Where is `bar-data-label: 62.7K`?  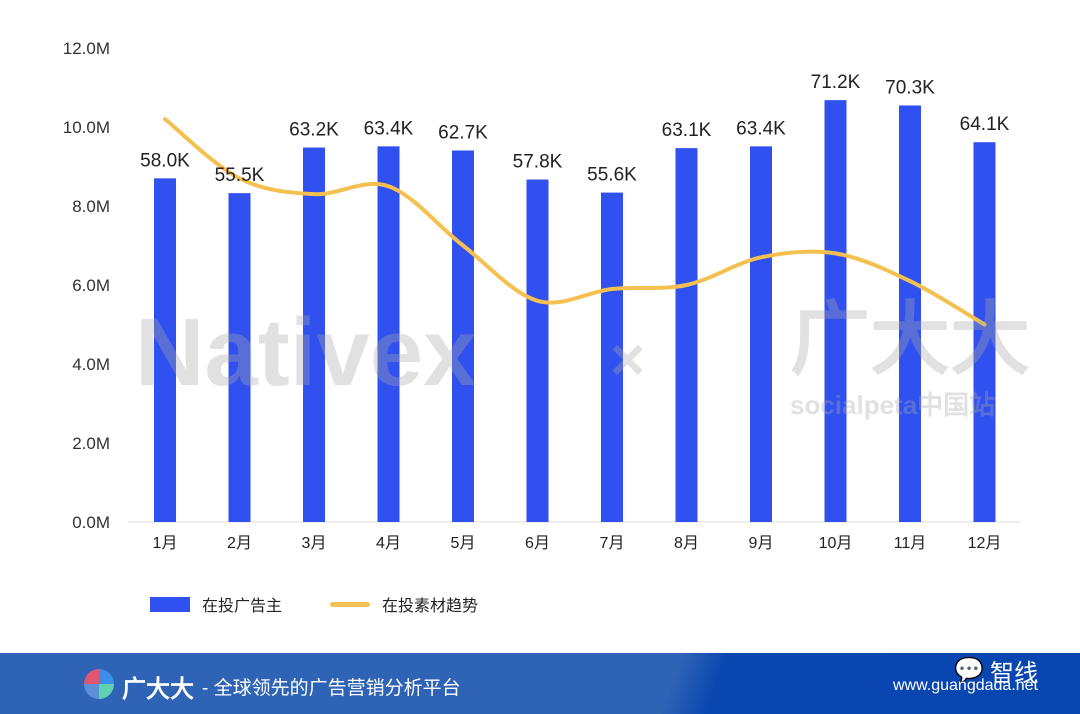
bar-data-label: 62.7K is located at coordinates (463, 133).